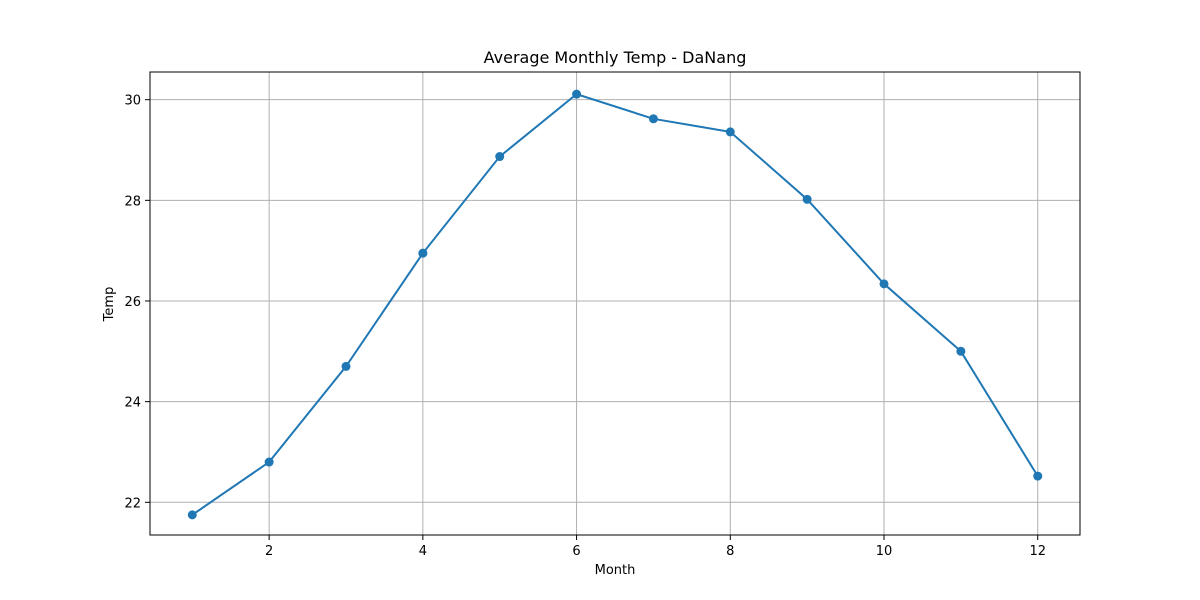 This screenshot has height=600, width=1200. I want to click on y-tick-label: 22, so click(132, 503).